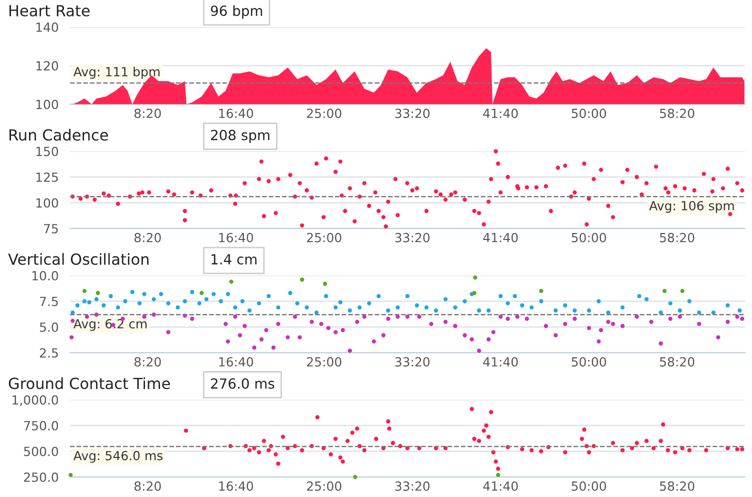 The image size is (752, 497). I want to click on y-tick-label: 7.5, so click(49, 301).